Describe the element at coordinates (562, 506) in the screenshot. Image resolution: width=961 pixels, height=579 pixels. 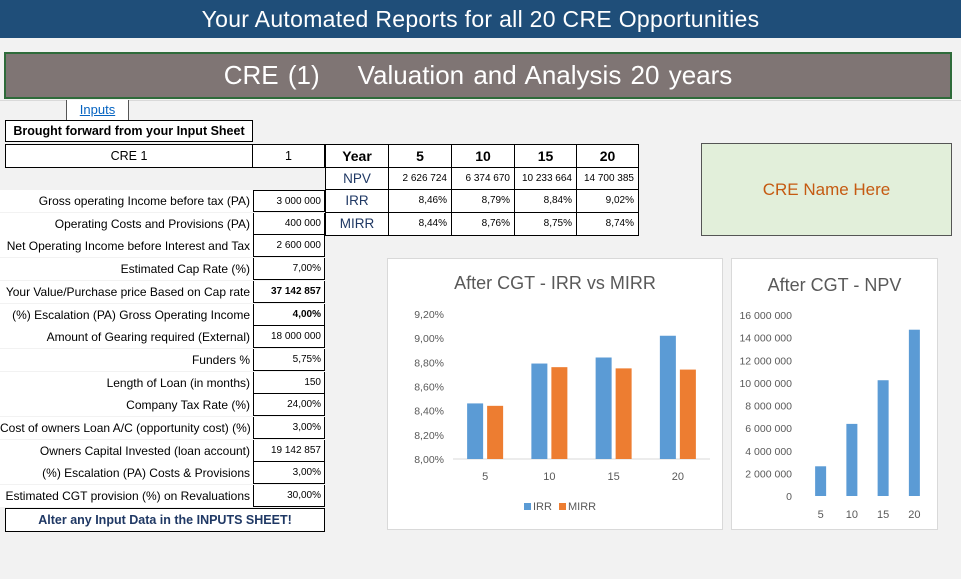
I see `legend-swatch-mirr` at that location.